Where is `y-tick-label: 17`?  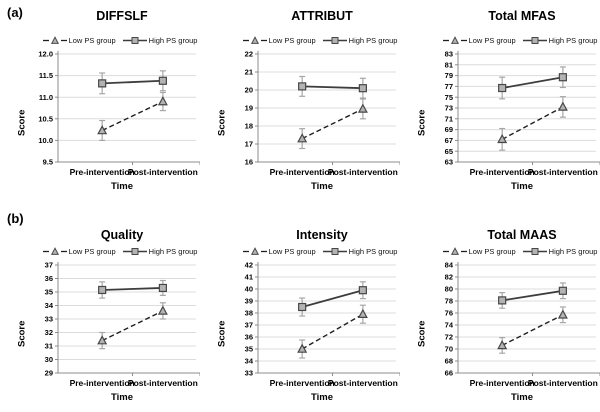
y-tick-label: 17 is located at coordinates (249, 144).